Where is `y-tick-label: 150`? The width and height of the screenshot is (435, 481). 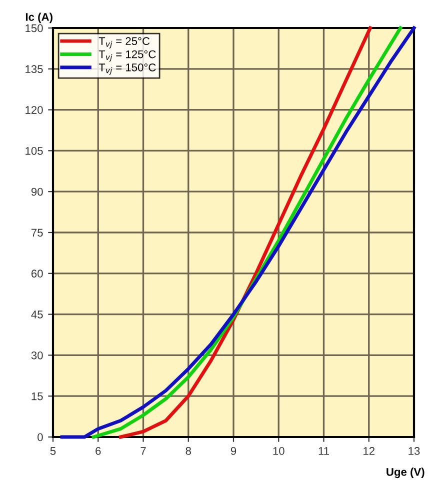
y-tick-label: 150 is located at coordinates (34, 28).